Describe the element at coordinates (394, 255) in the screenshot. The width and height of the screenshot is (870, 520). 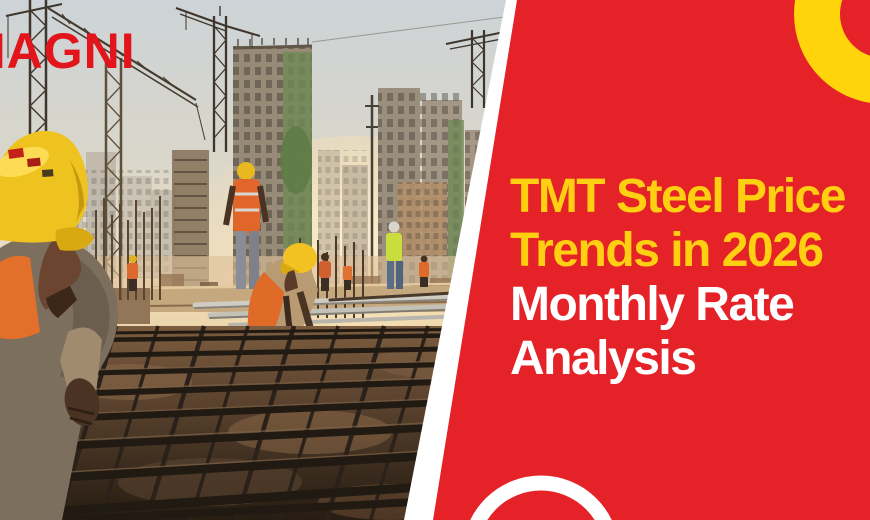
I see `worker-hivis-green` at that location.